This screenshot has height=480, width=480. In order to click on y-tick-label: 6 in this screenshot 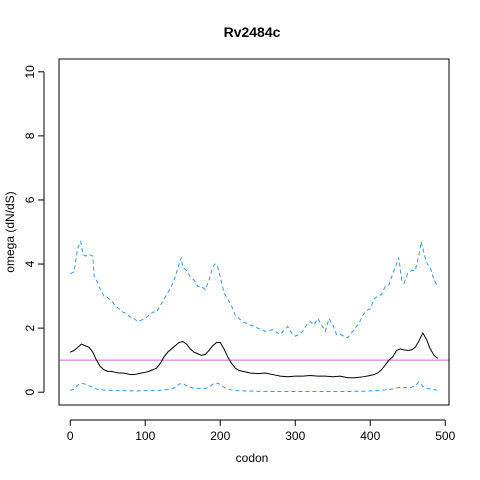, I will do `click(30, 199)`.